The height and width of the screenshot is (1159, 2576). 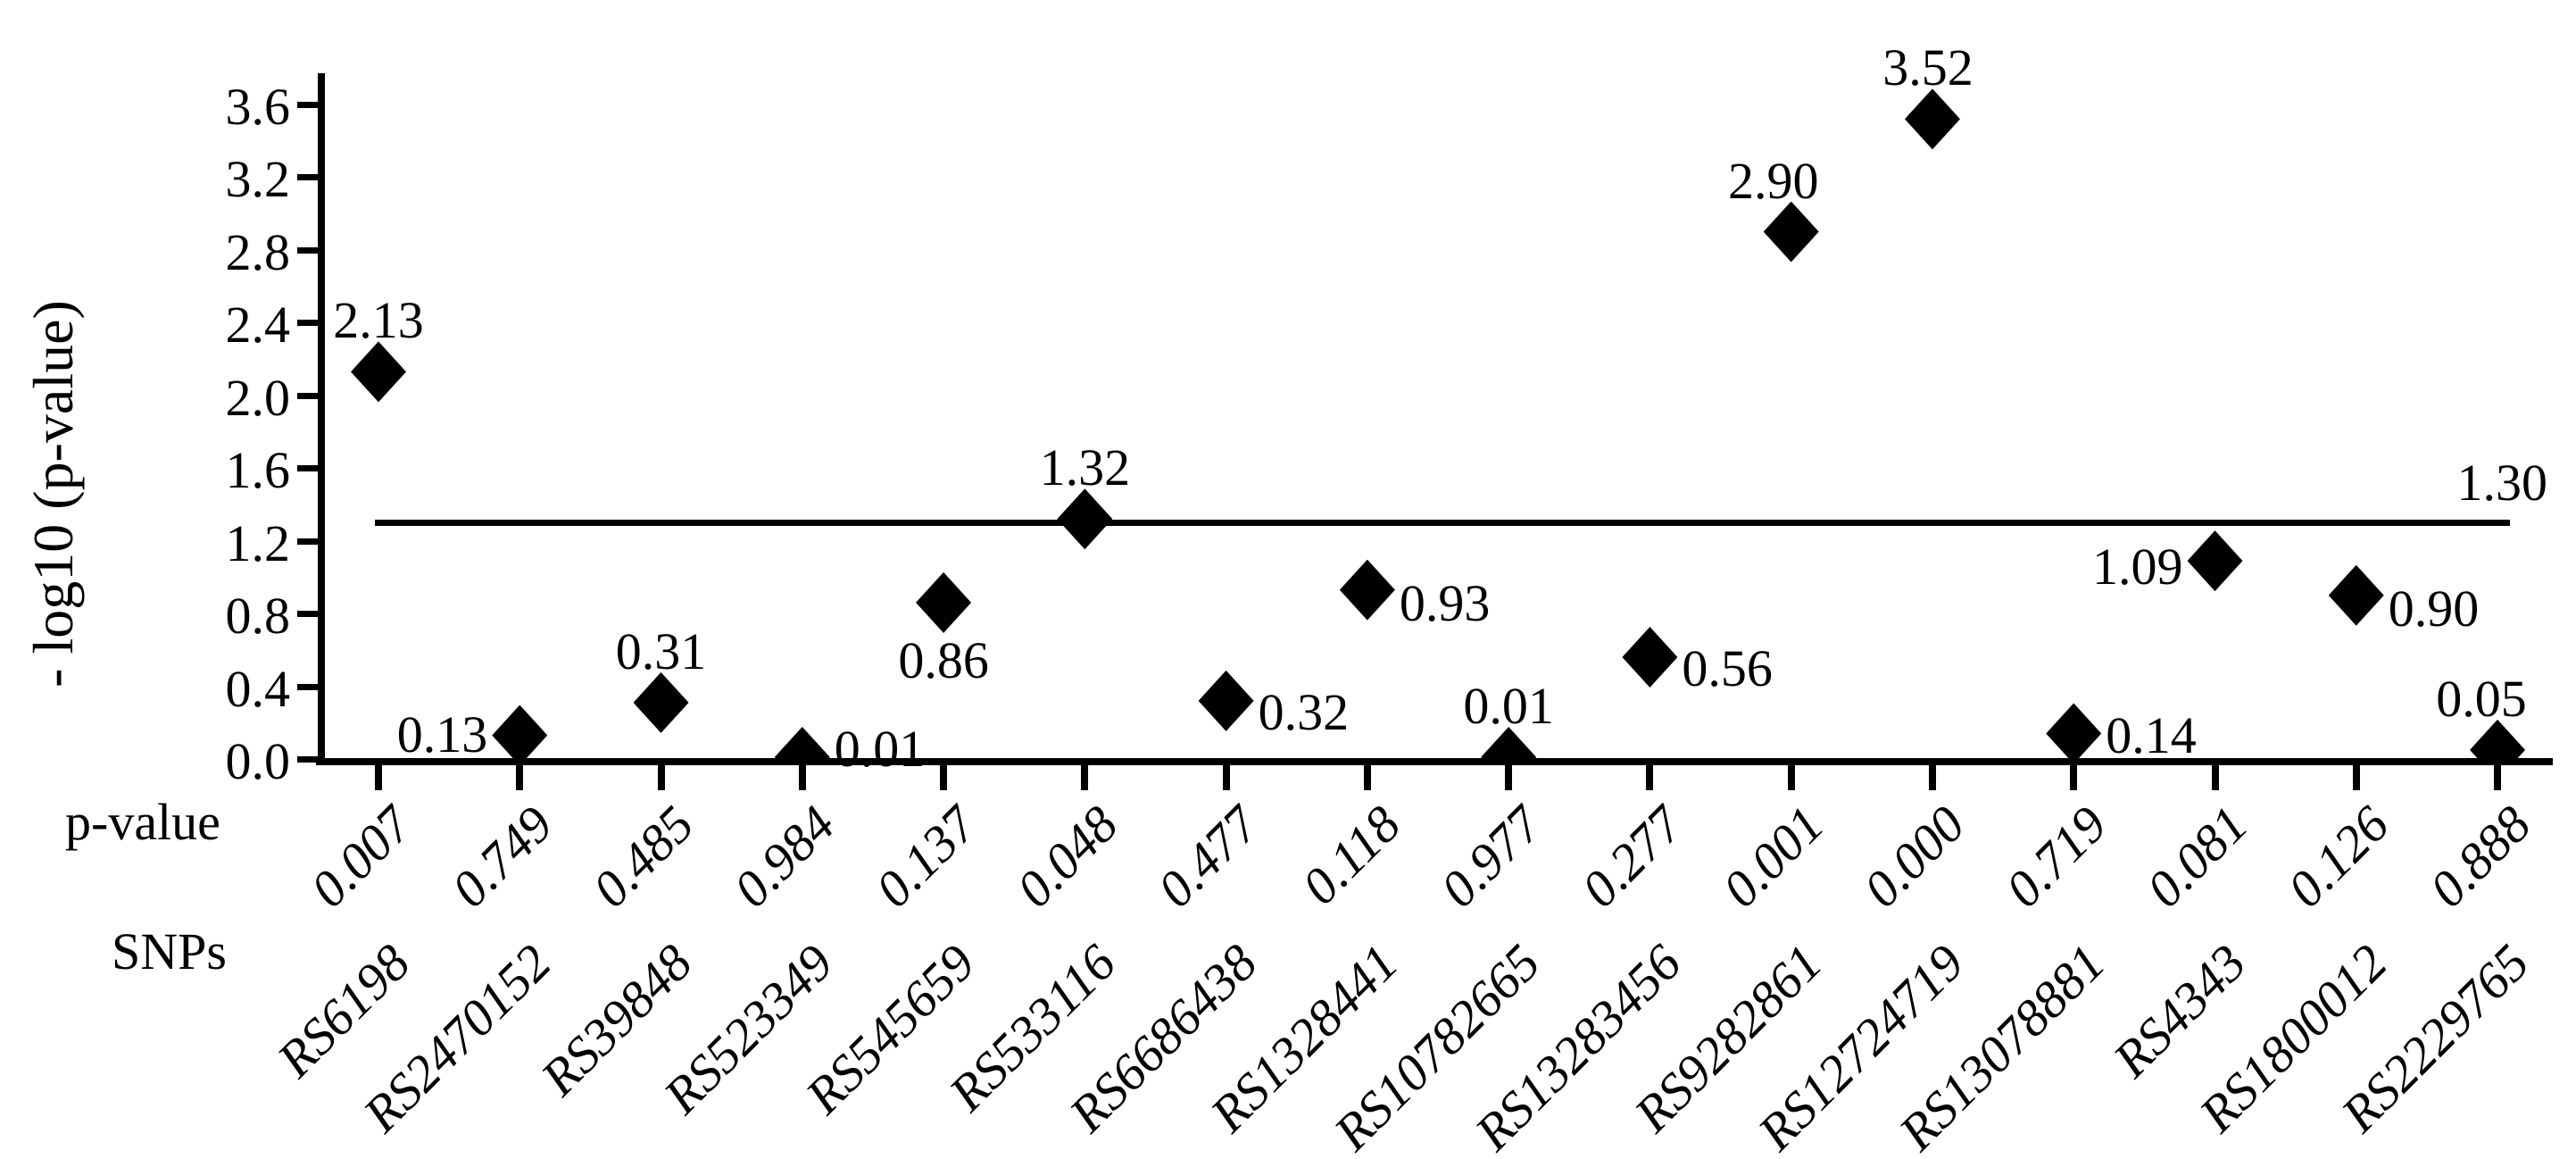 What do you see at coordinates (643, 857) in the screenshot?
I see `p-value-label: 0.485` at bounding box center [643, 857].